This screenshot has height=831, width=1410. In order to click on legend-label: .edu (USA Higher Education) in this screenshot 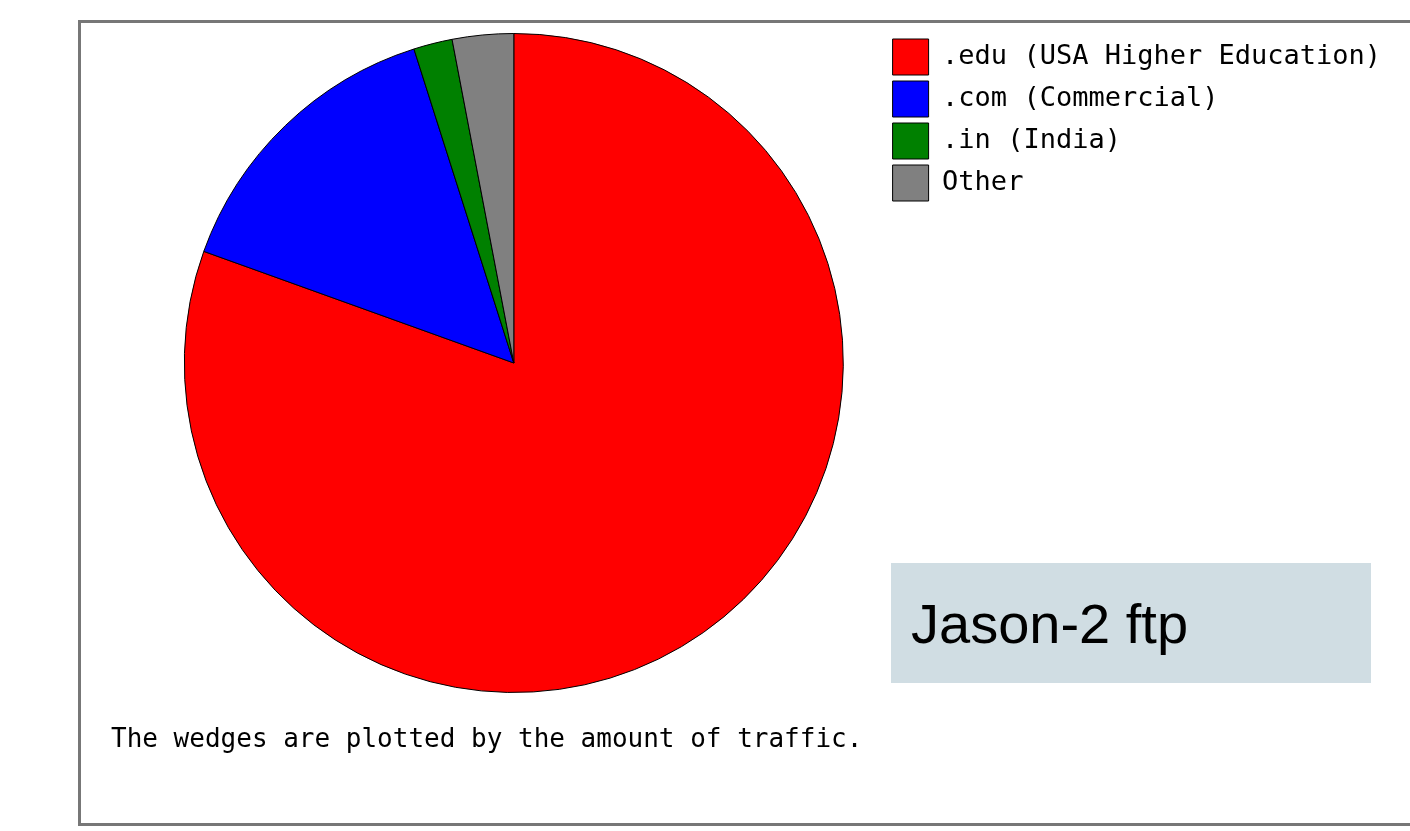, I will do `click(1162, 55)`.